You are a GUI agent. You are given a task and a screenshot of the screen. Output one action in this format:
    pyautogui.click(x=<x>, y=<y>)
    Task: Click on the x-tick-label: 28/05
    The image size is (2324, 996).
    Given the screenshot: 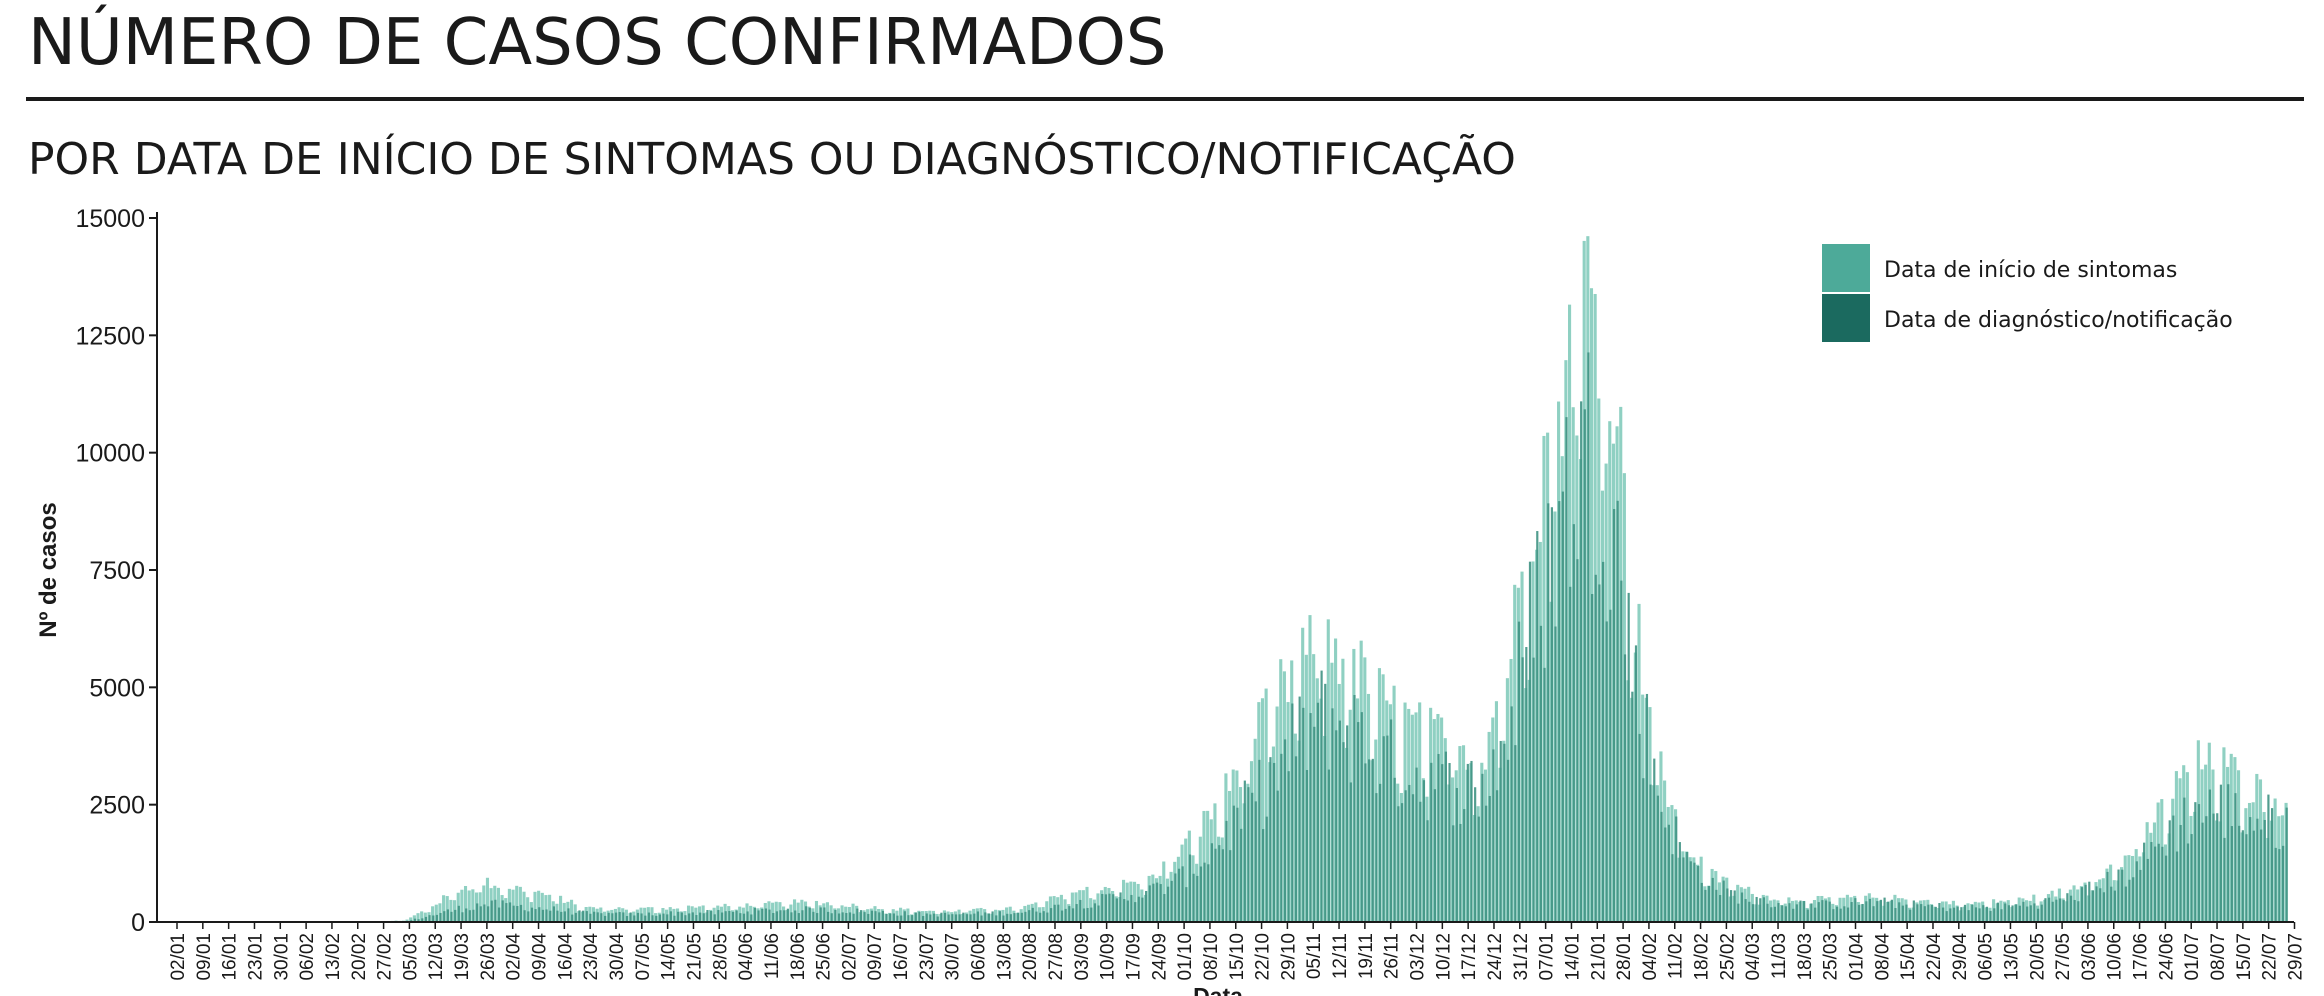 What is the action you would take?
    pyautogui.click(x=720, y=957)
    